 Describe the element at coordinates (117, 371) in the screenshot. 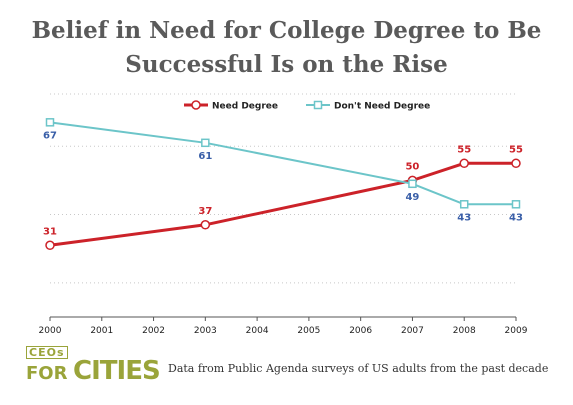

I see `logo-cities-text: CITIES` at that location.